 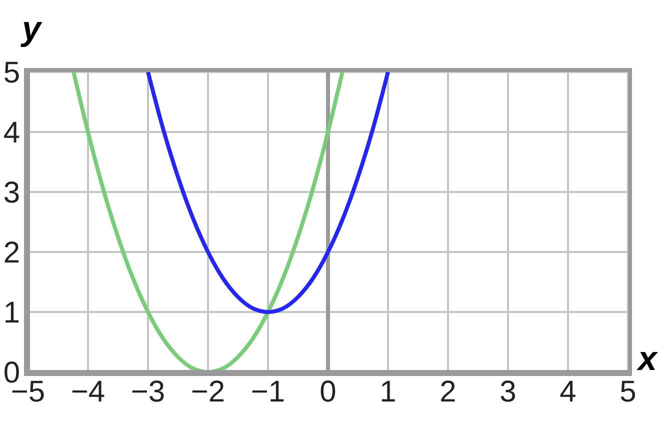 What do you see at coordinates (448, 391) in the screenshot?
I see `x-tick-label: 2` at bounding box center [448, 391].